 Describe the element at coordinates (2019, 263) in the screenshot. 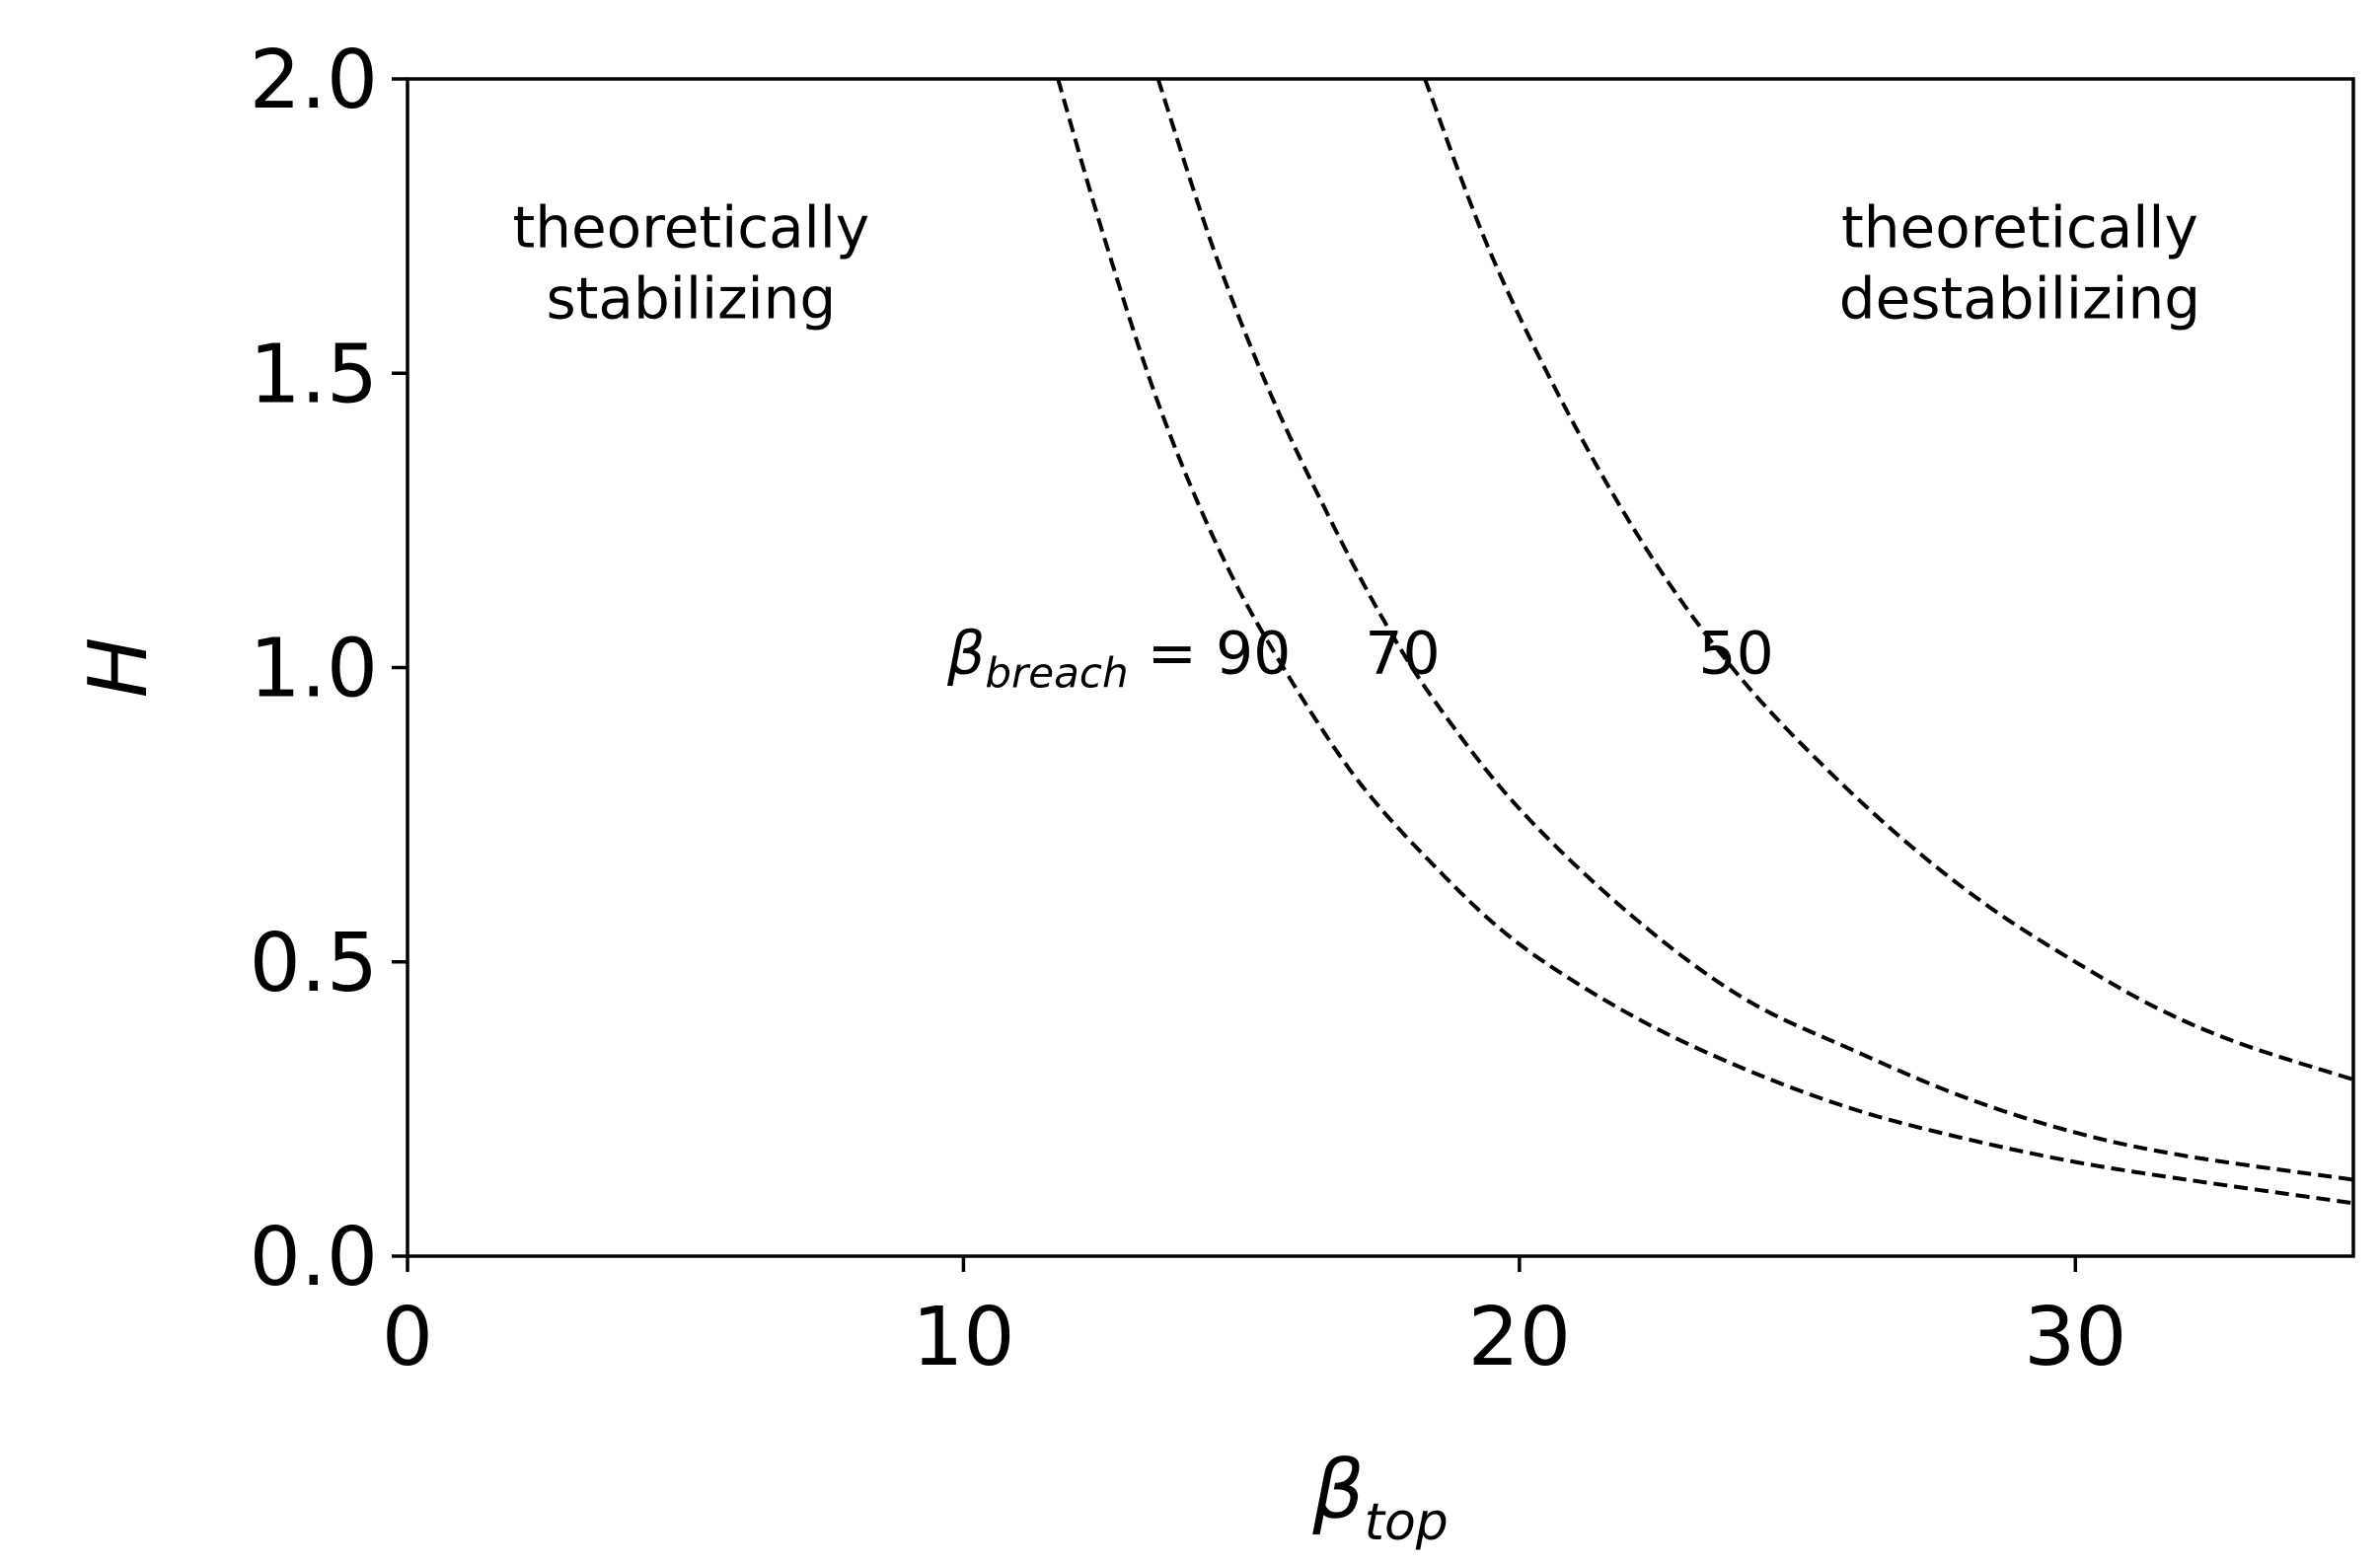

I see `region-annotation: theoretically destabilizing` at that location.